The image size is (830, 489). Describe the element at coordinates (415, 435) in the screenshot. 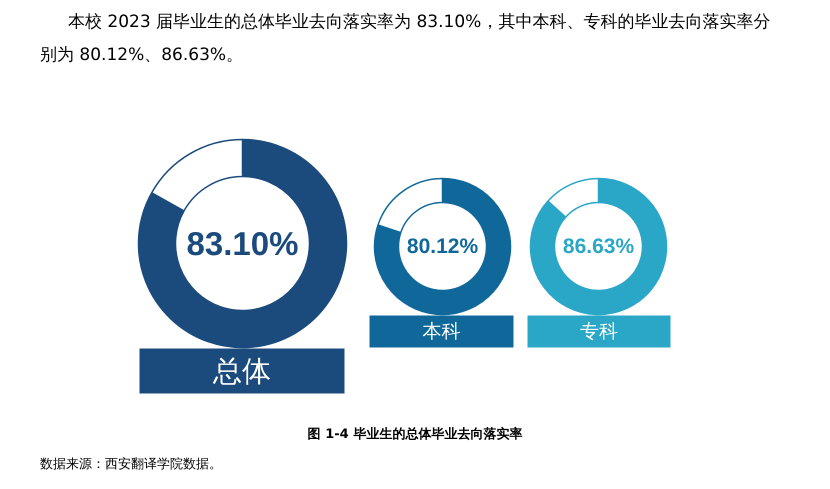

I see `caption: 图 1-4 毕业生的总体毕业去向落实率` at that location.